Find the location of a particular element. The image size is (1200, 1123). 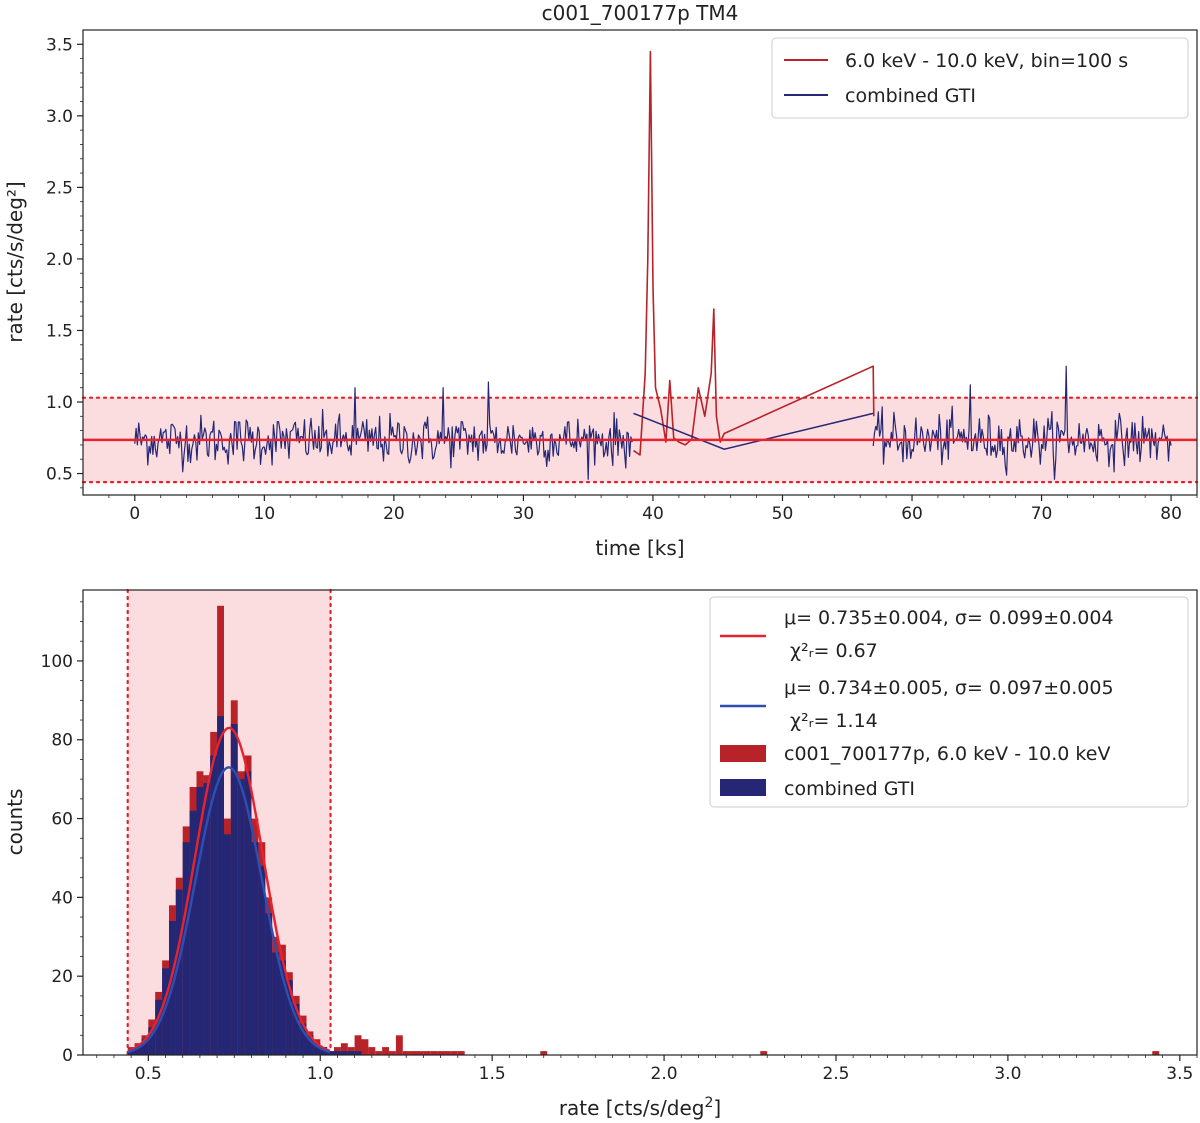

bottom-x-tick-label: 1.0 is located at coordinates (320, 1074).